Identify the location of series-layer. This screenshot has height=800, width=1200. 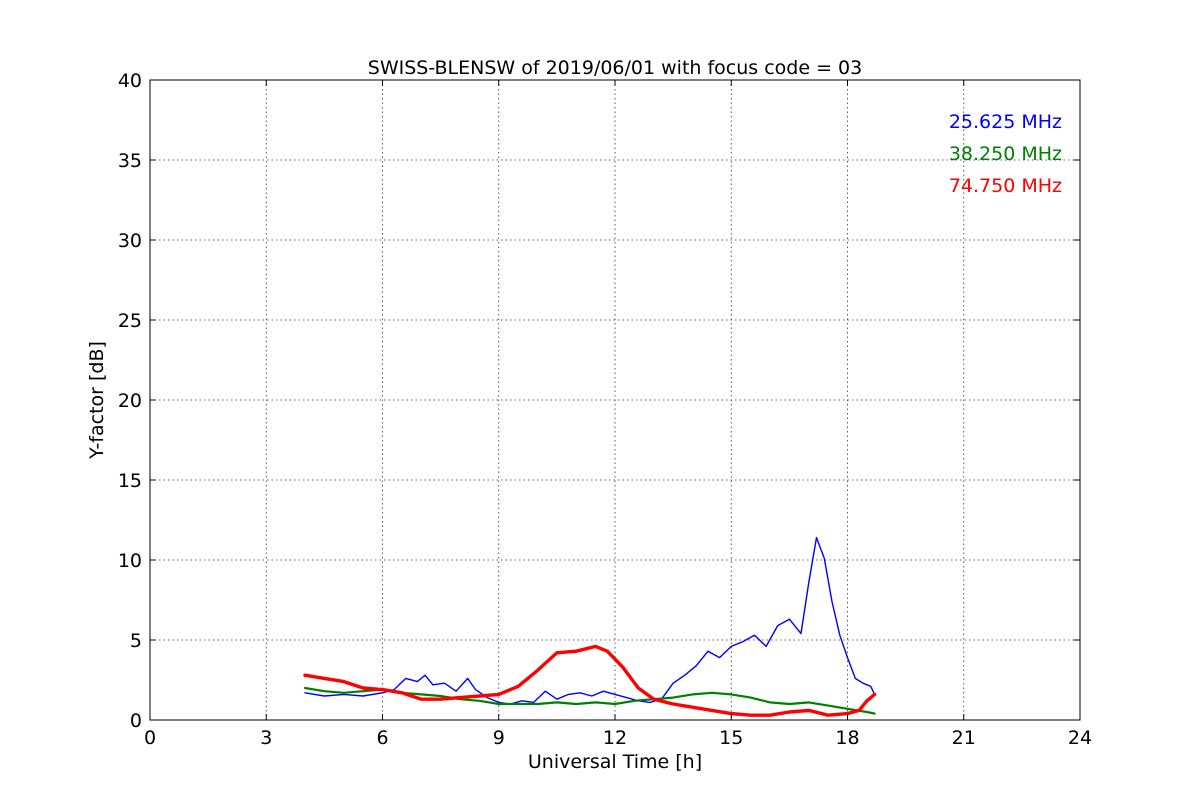
(590, 626).